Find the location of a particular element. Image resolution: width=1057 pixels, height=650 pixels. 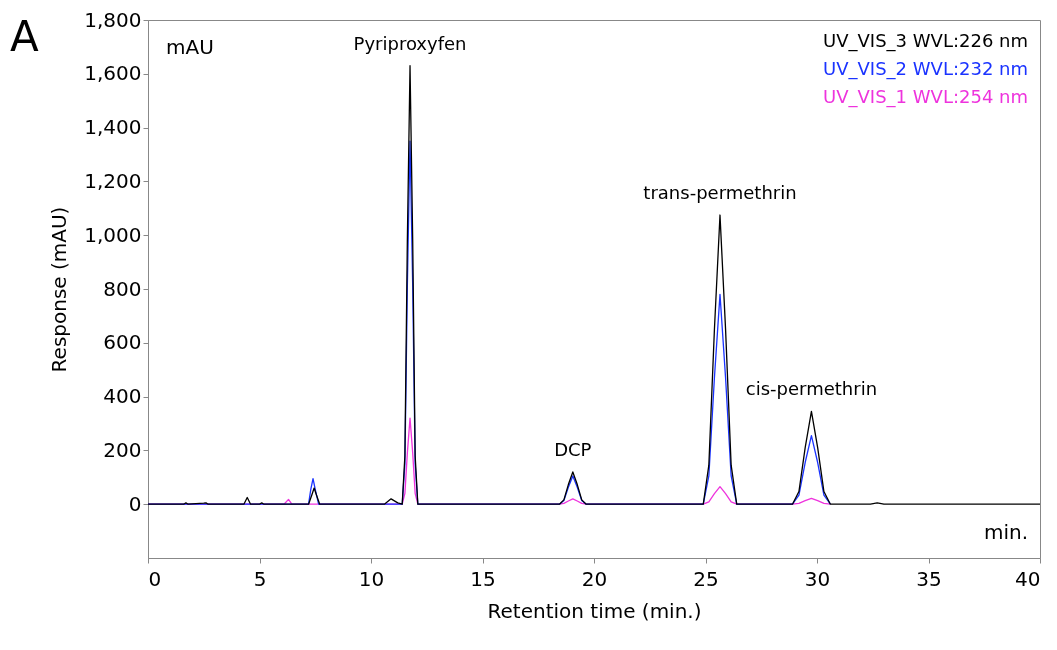

x-tick-label: 40 is located at coordinates (1028, 578).